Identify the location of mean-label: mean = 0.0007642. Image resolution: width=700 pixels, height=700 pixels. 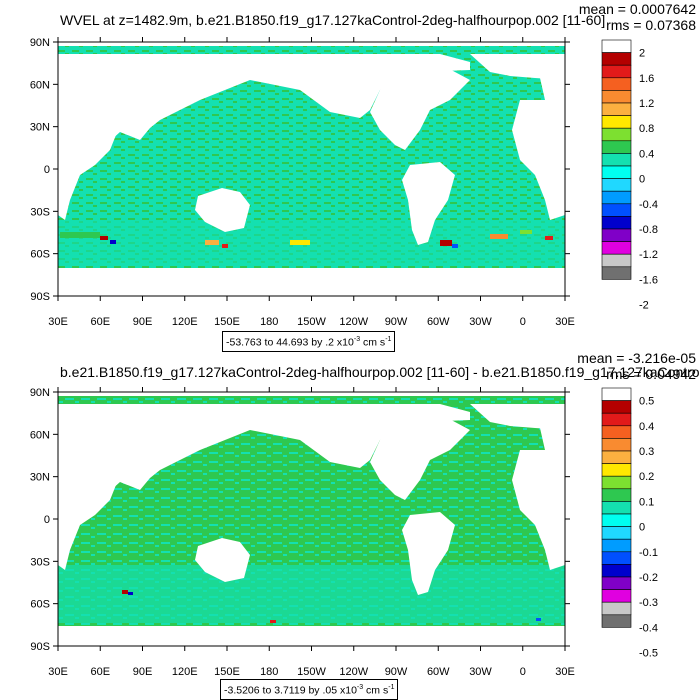
(637, 9).